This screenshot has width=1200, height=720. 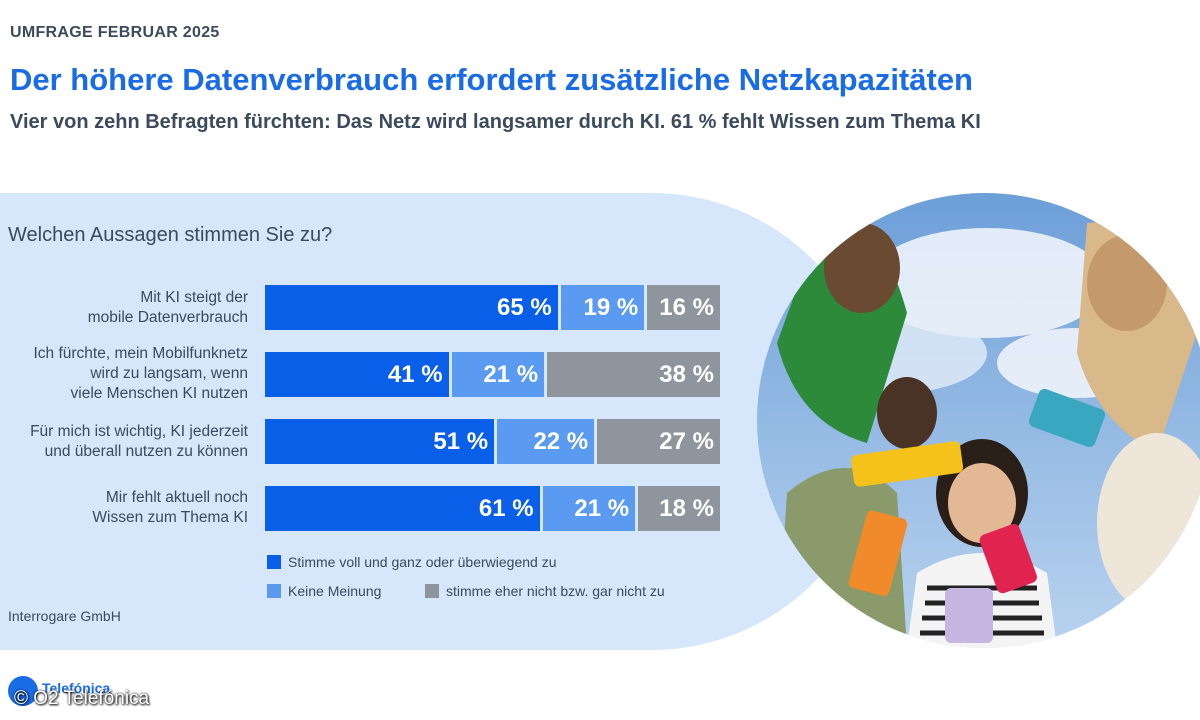 I want to click on row-label-2-line-2: wird zu langsam, wenn, so click(x=169, y=373).